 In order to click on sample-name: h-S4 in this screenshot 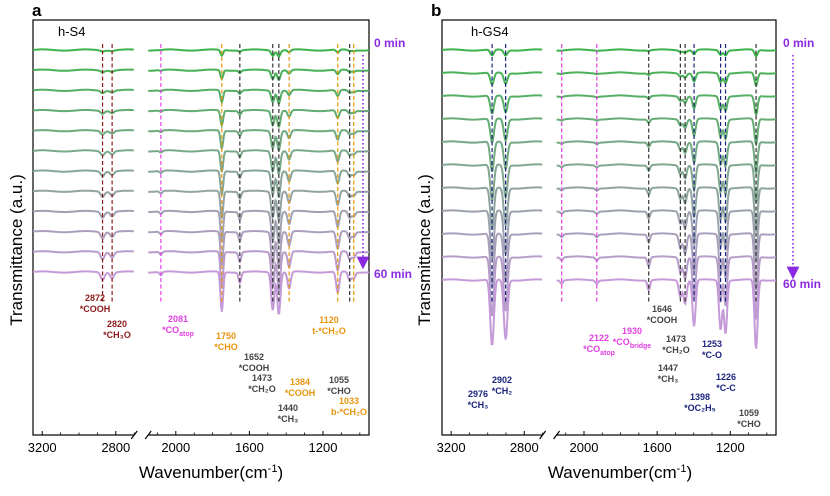, I will do `click(71, 31)`.